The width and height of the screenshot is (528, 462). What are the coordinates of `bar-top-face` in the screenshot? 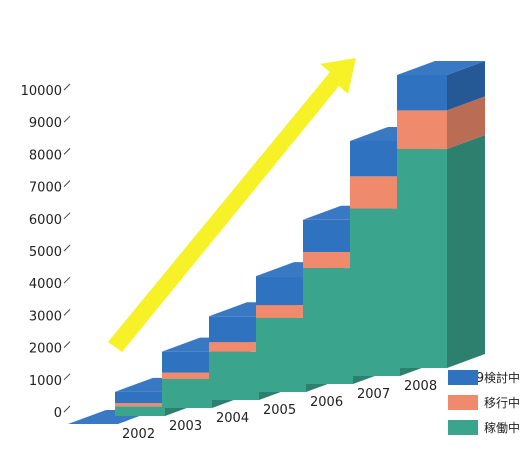 It's located at (441, 67).